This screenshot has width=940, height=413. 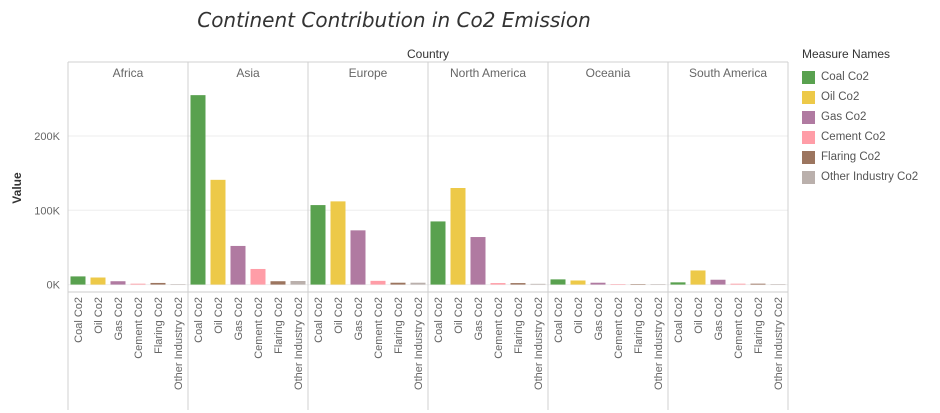 I want to click on legend-item: Flaring Co2, so click(x=870, y=157).